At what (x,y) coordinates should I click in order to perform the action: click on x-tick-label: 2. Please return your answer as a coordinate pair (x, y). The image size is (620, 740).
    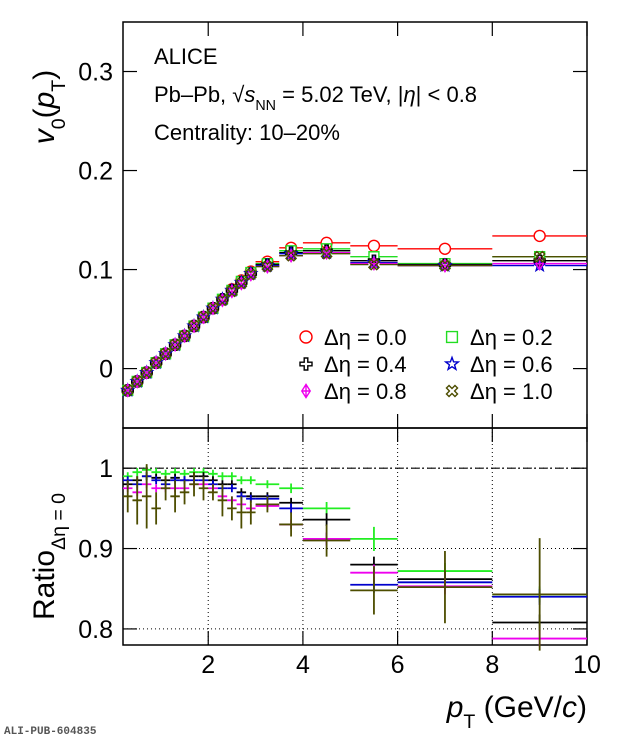
    Looking at the image, I should click on (208, 665).